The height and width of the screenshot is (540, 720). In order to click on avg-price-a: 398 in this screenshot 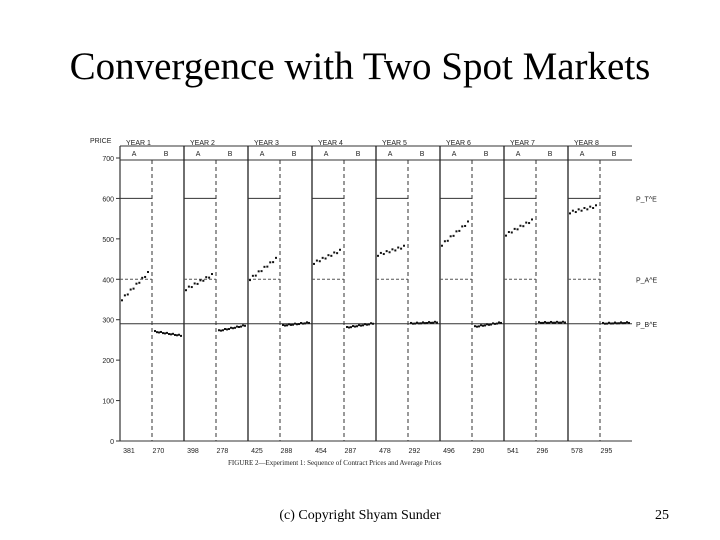, I will do `click(193, 451)`.